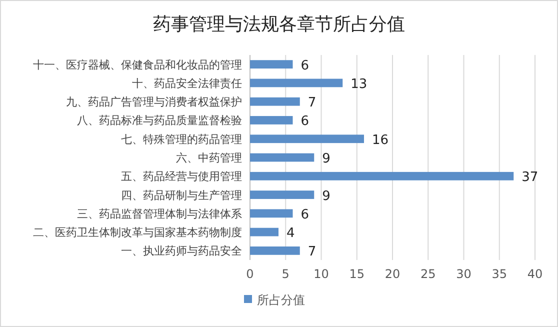 This screenshot has width=558, height=327. What do you see at coordinates (187, 83) in the screenshot?
I see `y-tick-label: 十、药品安全法律责任` at bounding box center [187, 83].